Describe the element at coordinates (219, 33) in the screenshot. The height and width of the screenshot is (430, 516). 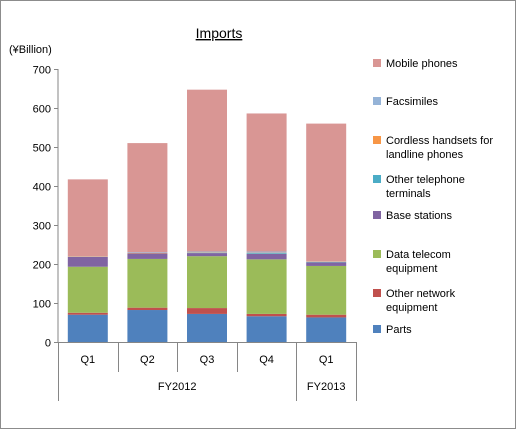
I see `chart-title: Imports` at that location.